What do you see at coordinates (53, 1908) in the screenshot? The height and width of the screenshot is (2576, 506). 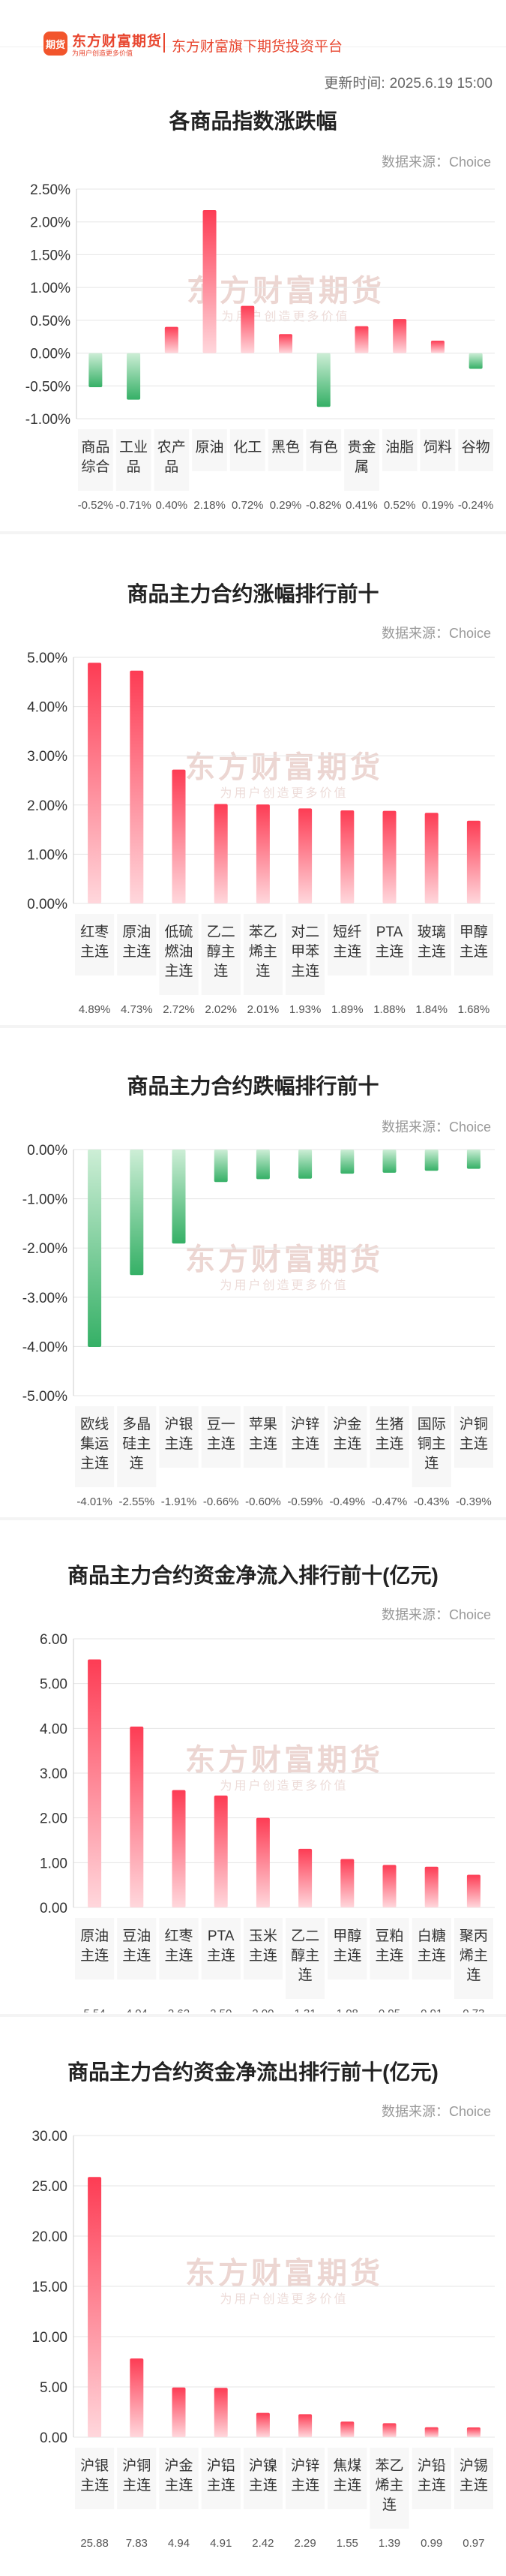 I see `y-tick-label: 0.00` at bounding box center [53, 1908].